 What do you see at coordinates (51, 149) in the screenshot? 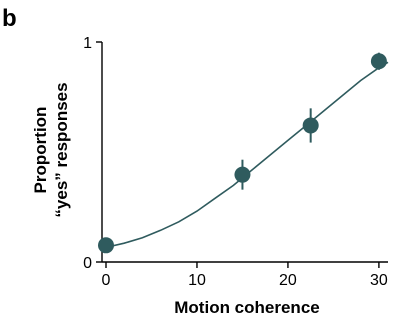
I see `y-axis-title: Proportion “yes” responses` at bounding box center [51, 149].